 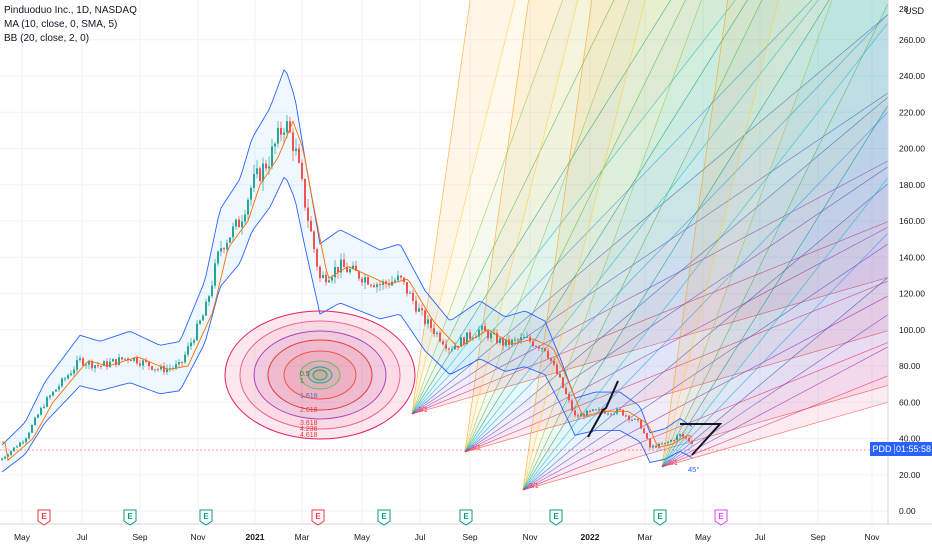 What do you see at coordinates (912, 76) in the screenshot?
I see `price-tick-label: 240.00` at bounding box center [912, 76].